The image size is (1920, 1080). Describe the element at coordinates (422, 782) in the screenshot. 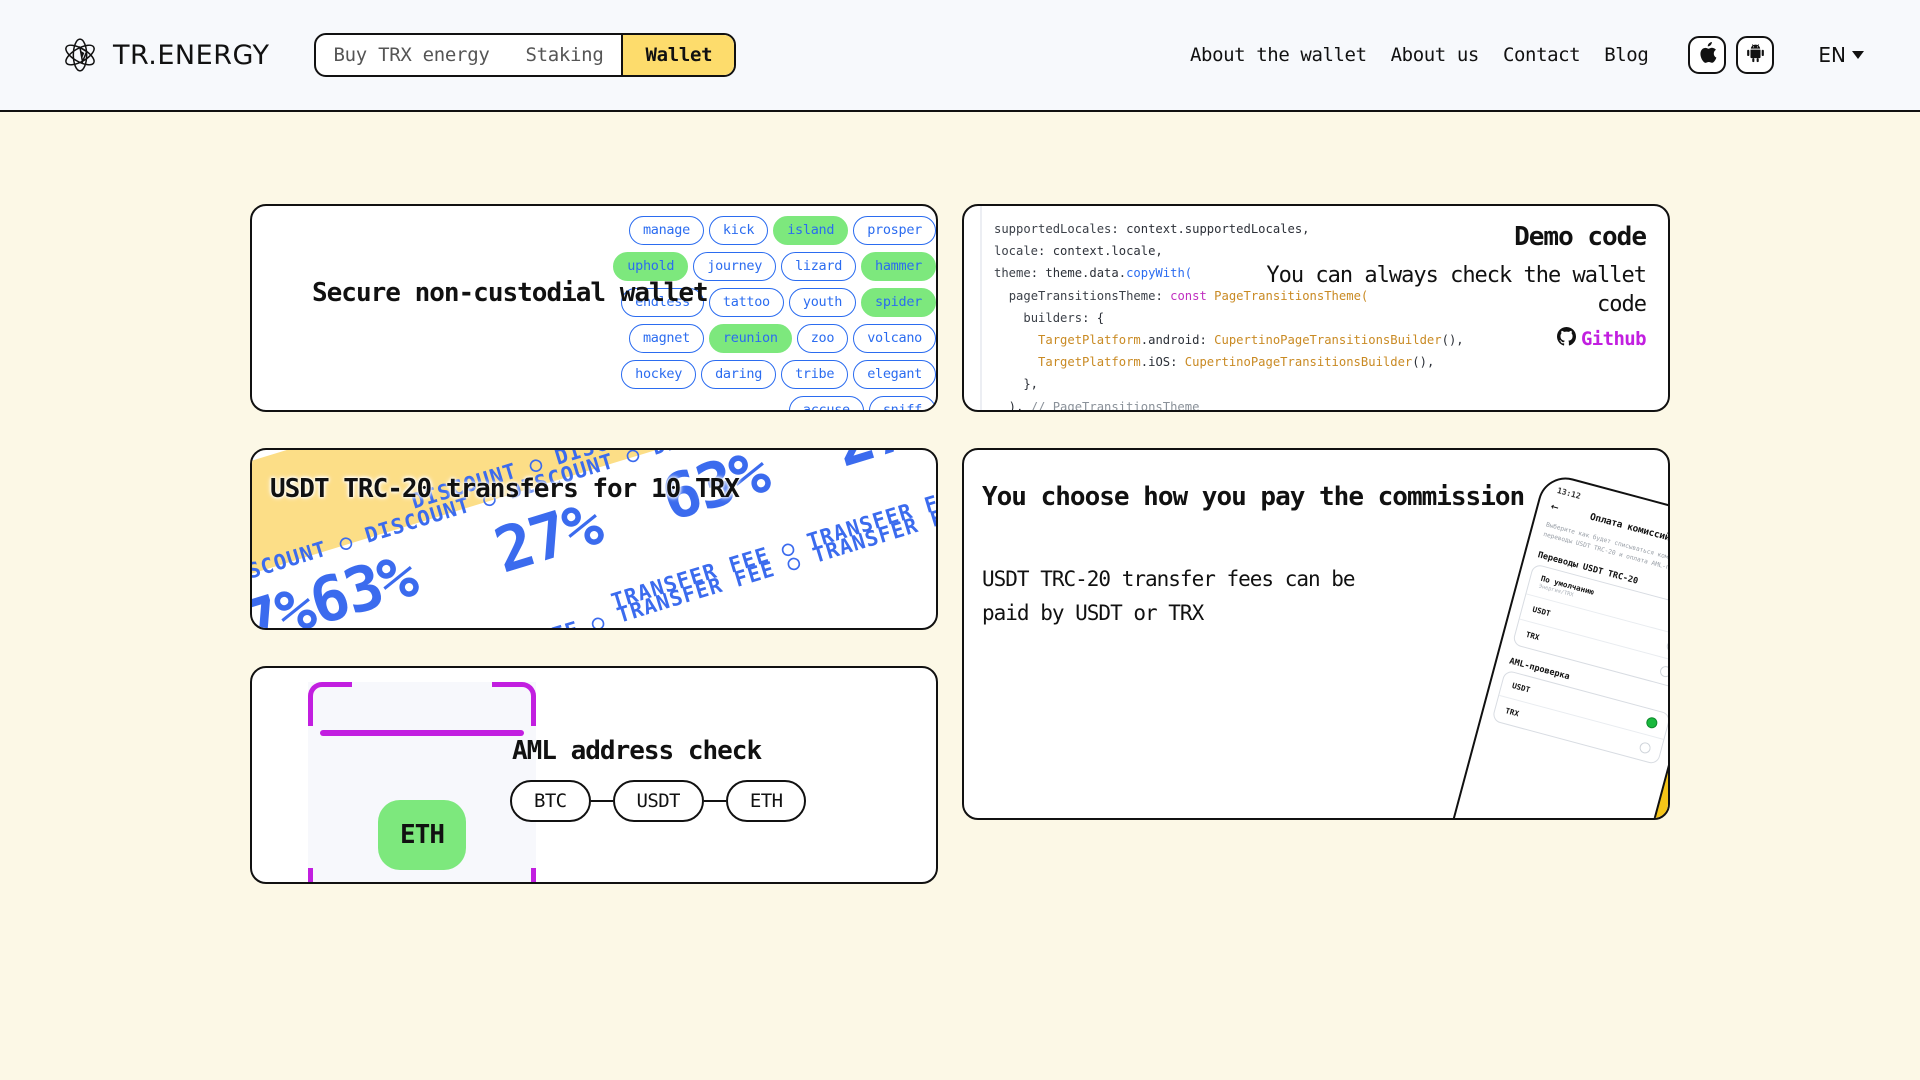

I see `qr-scanner-frame: ETH` at that location.